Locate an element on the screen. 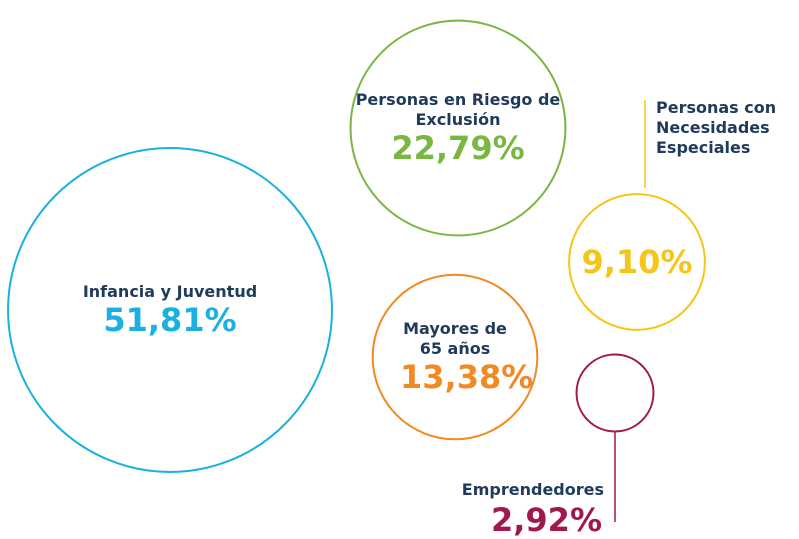 Image resolution: width=799 pixels, height=539 pixels. bubble-label: Infancia y Juventud 51,81% is located at coordinates (170, 310).